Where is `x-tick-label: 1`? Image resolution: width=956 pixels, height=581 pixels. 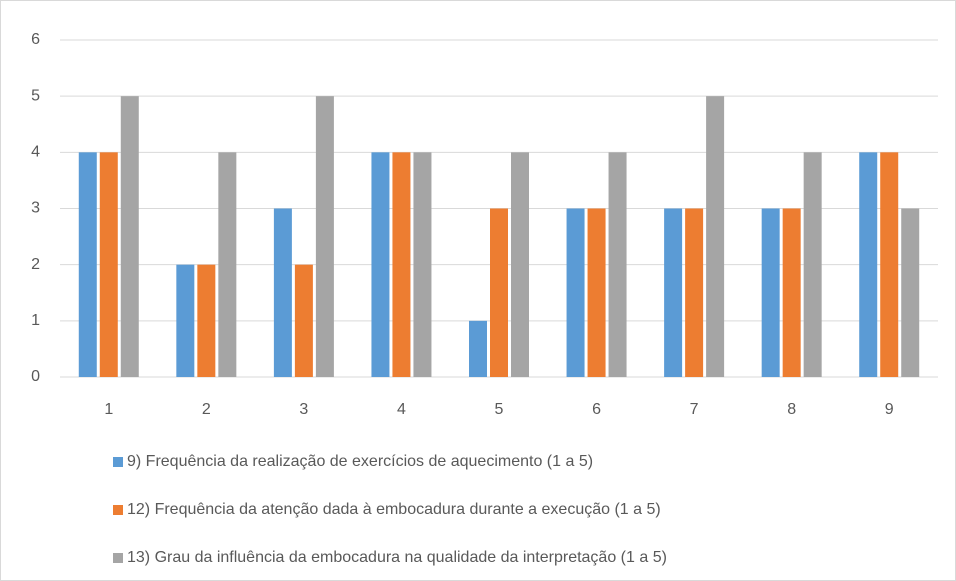
x-tick-label: 1 is located at coordinates (108, 409).